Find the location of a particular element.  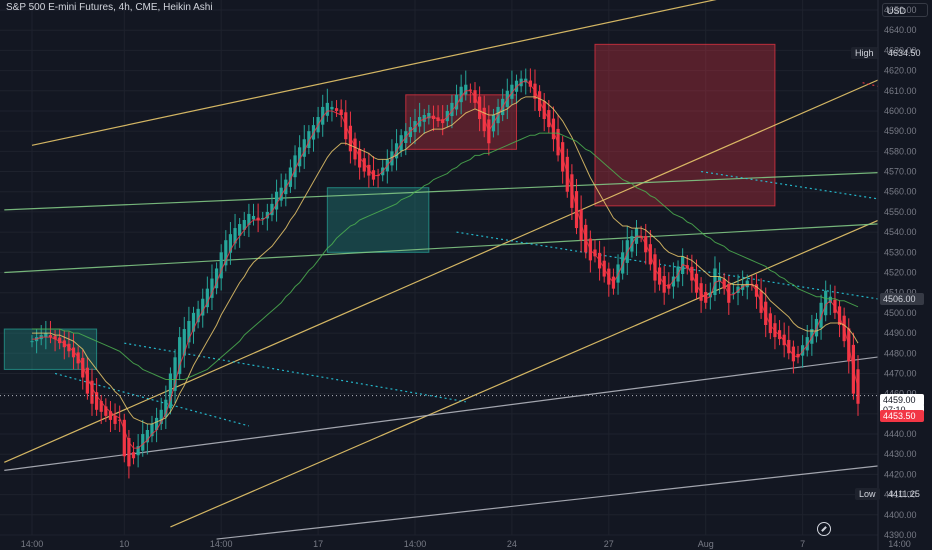

price-tag-1: 4506.00 is located at coordinates (902, 299).